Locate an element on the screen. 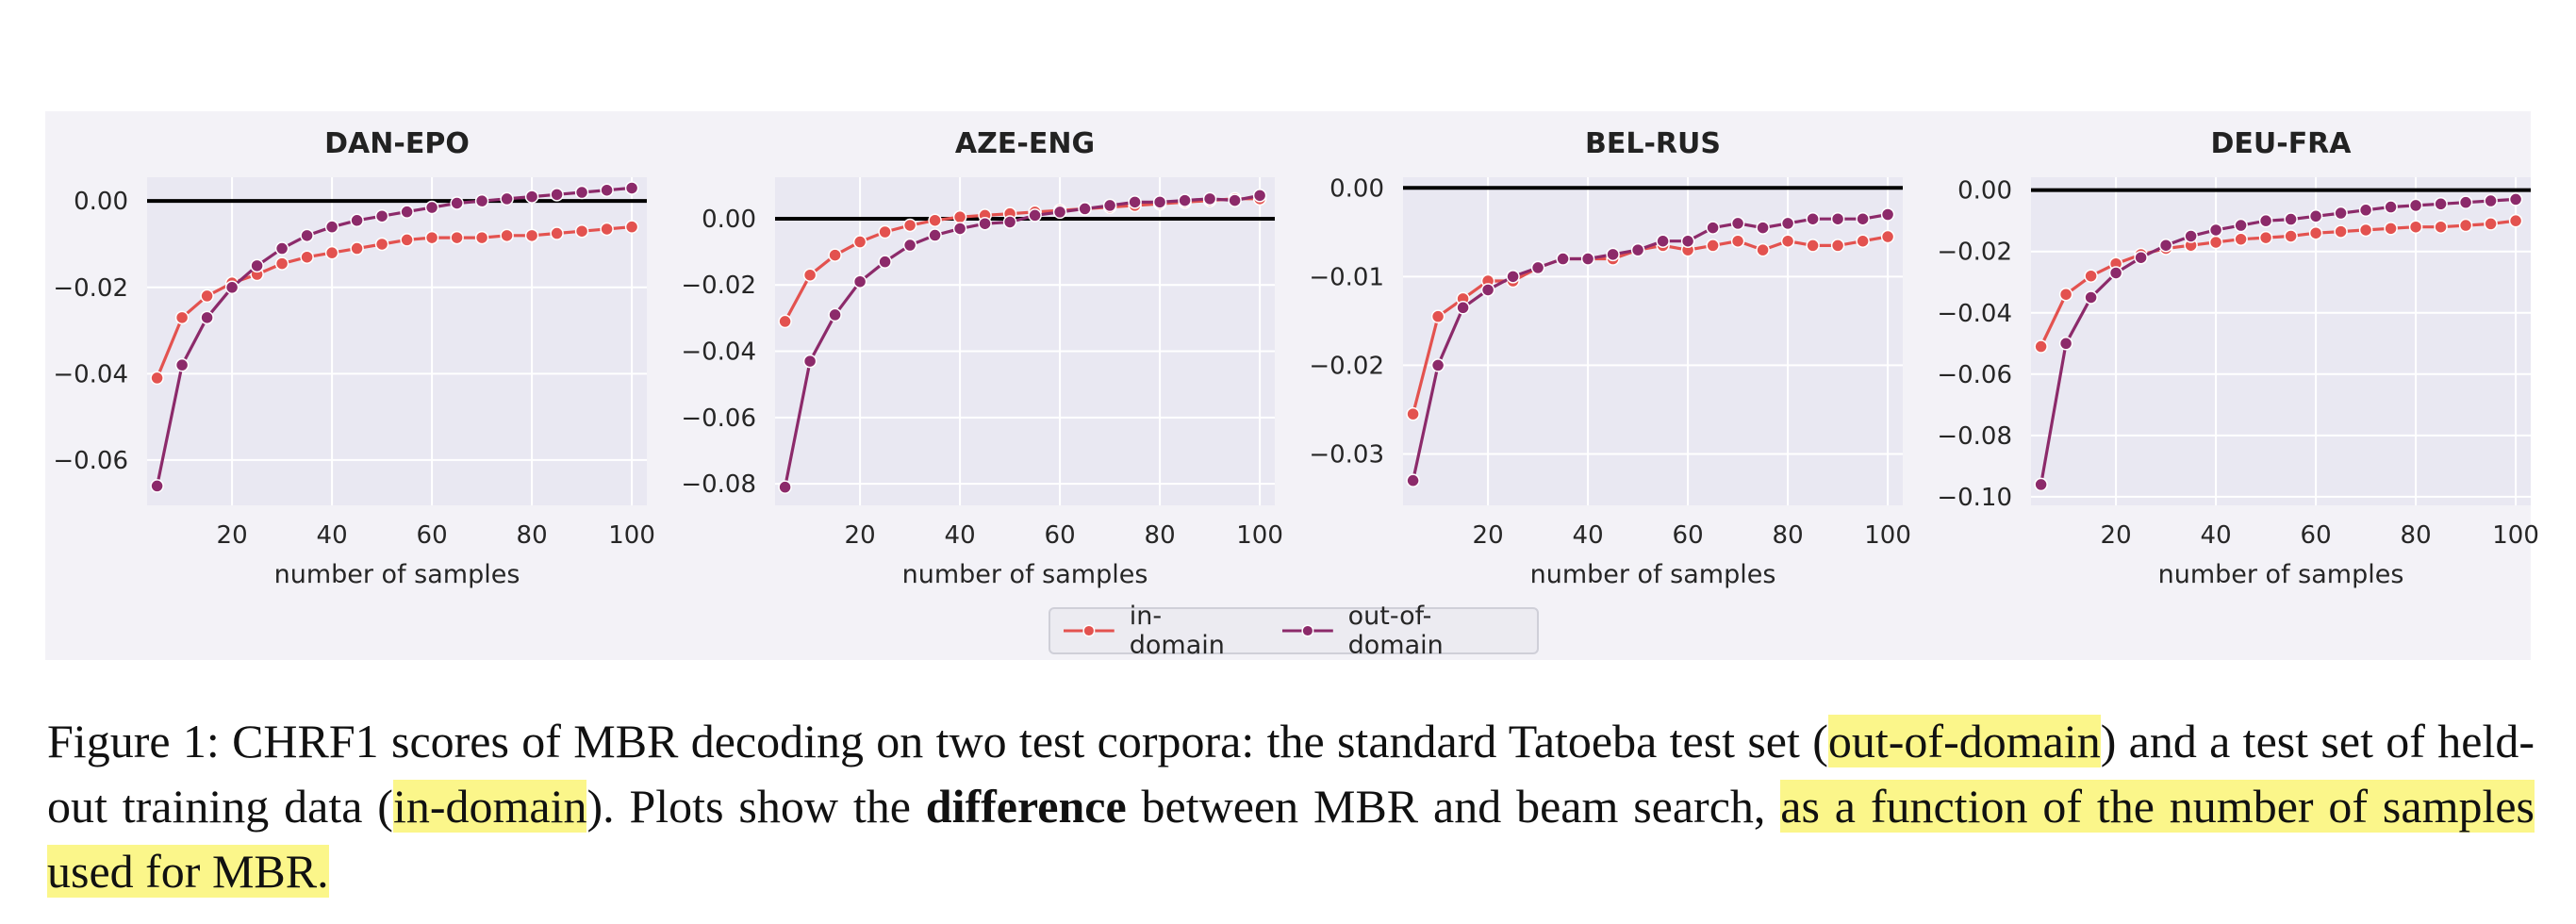  caption-highlight-out-of-domain: out-of-domain is located at coordinates (1964, 741).